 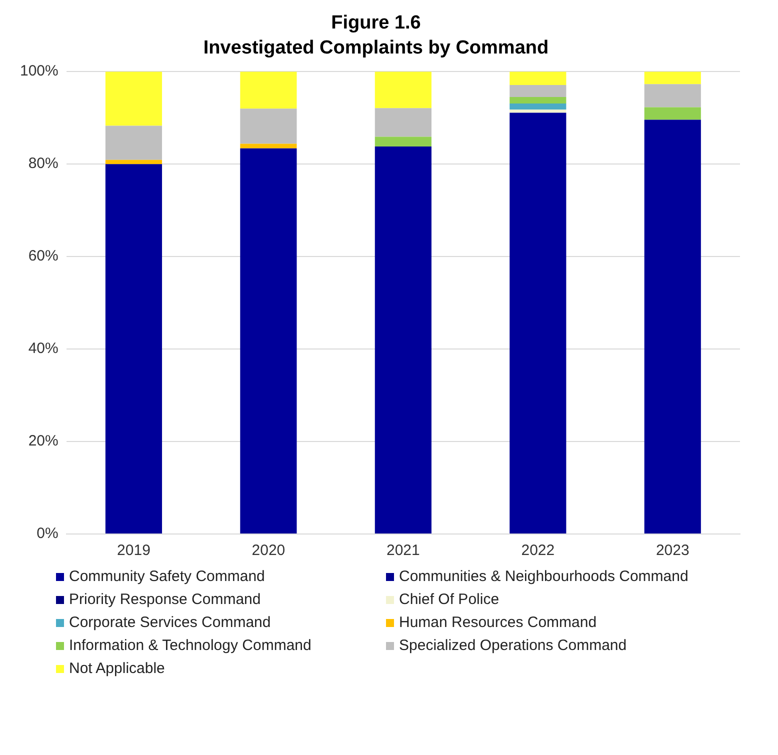 What do you see at coordinates (498, 622) in the screenshot?
I see `legend-label: Human Resources Command` at bounding box center [498, 622].